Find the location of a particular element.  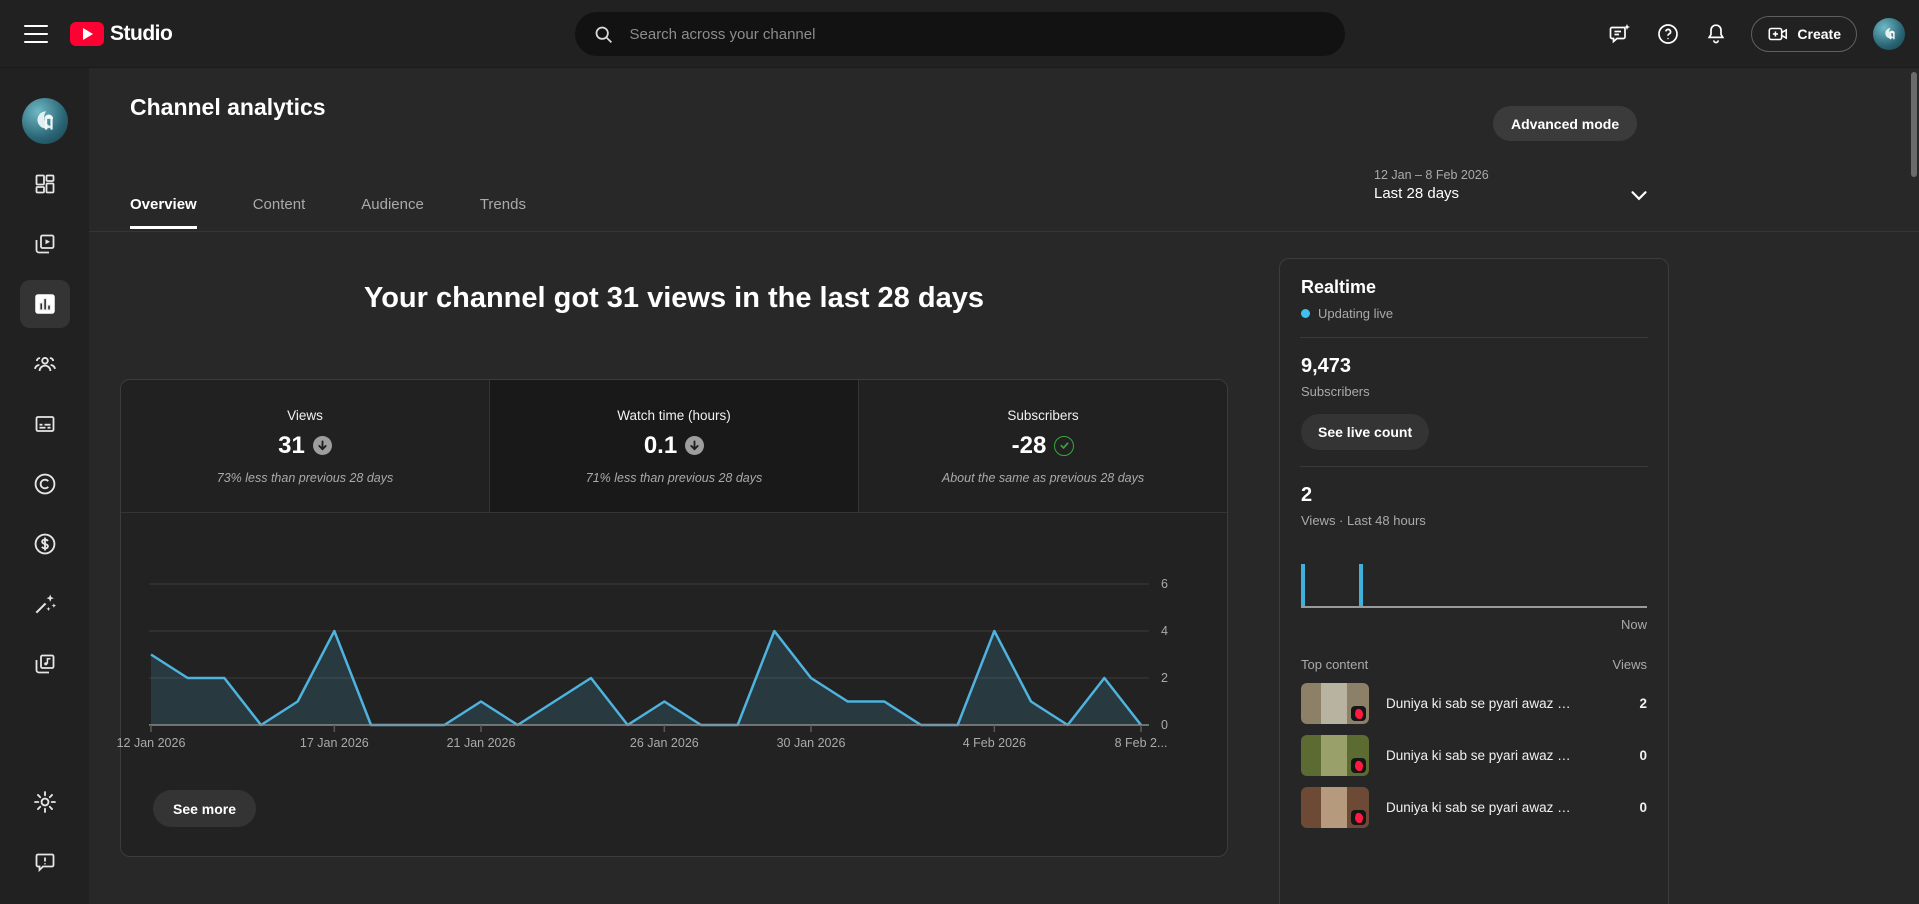

sidebar is located at coordinates (44, 486).